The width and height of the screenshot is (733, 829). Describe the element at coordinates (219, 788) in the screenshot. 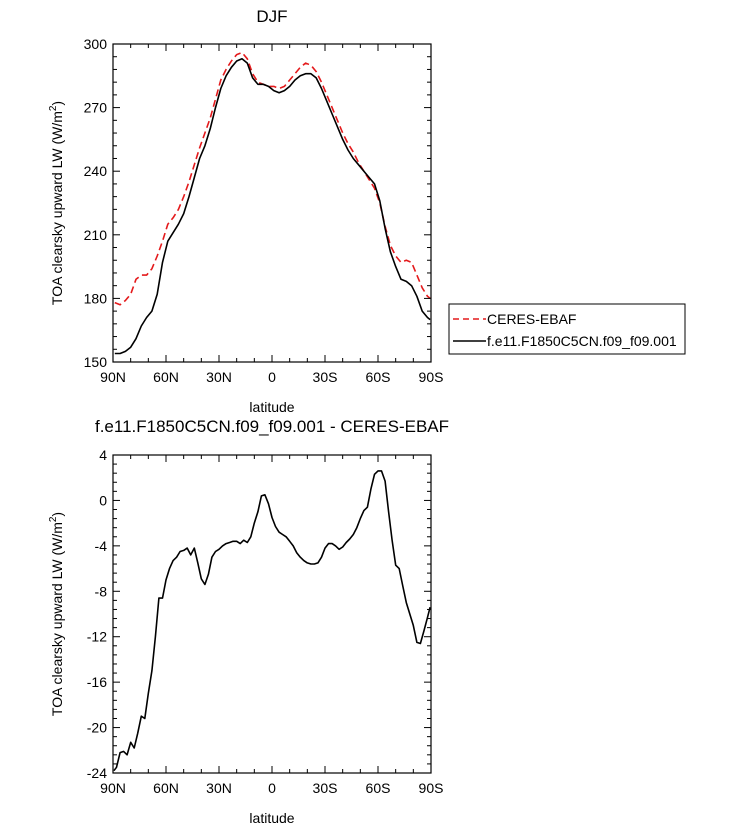

I see `bottom-x-tick-label: 30N` at that location.